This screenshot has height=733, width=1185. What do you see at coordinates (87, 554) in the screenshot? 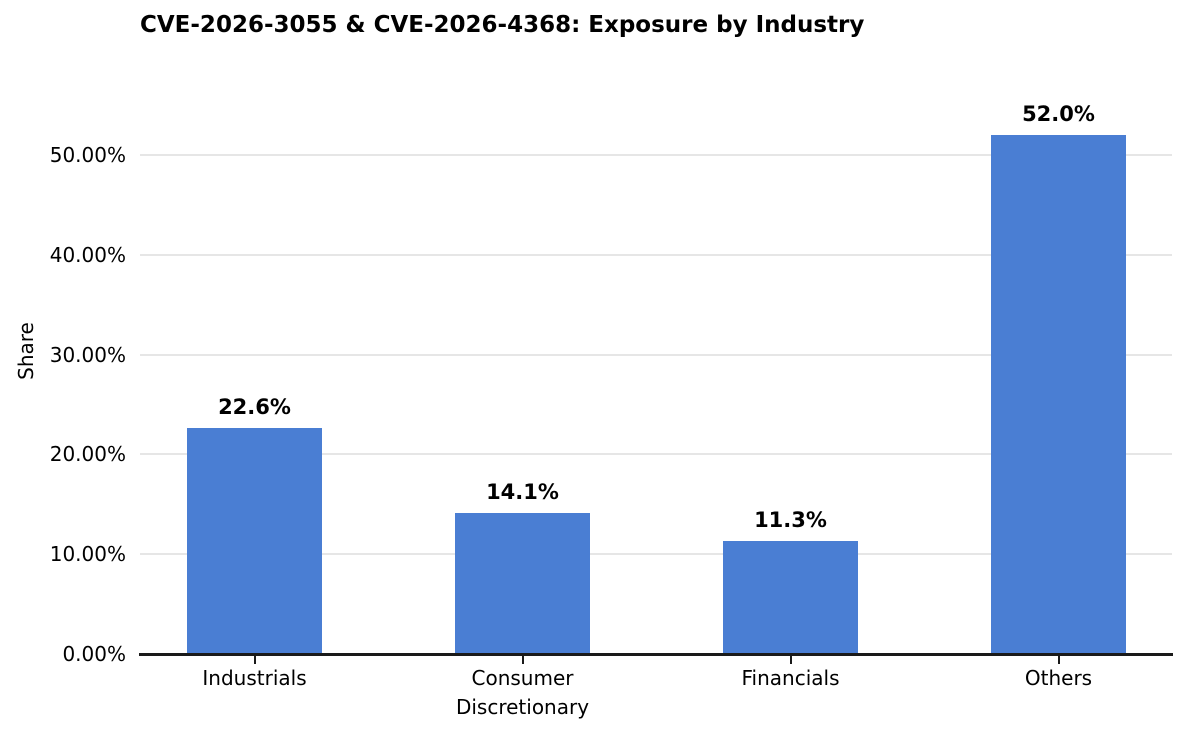
I see `y-tick-label: 10.00%` at bounding box center [87, 554].